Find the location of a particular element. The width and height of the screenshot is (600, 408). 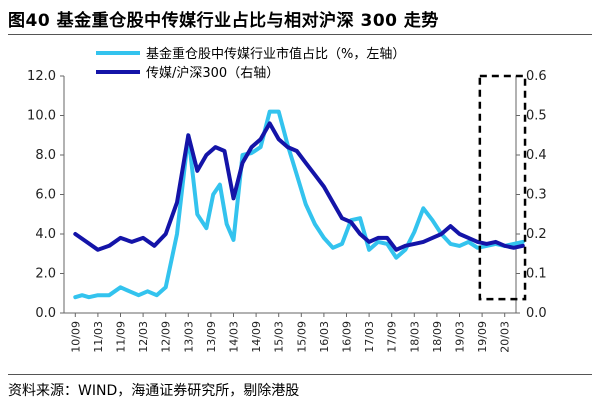

x-tick-label: 20/03 is located at coordinates (505, 337).